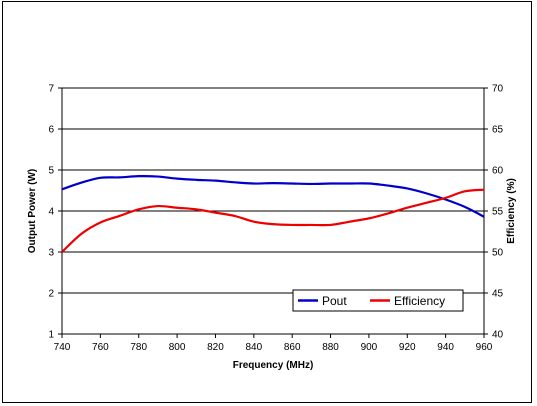  What do you see at coordinates (273, 343) in the screenshot?
I see `x-axis: 740 760 780 800 820 840 860 880 900 920 940 960` at bounding box center [273, 343].